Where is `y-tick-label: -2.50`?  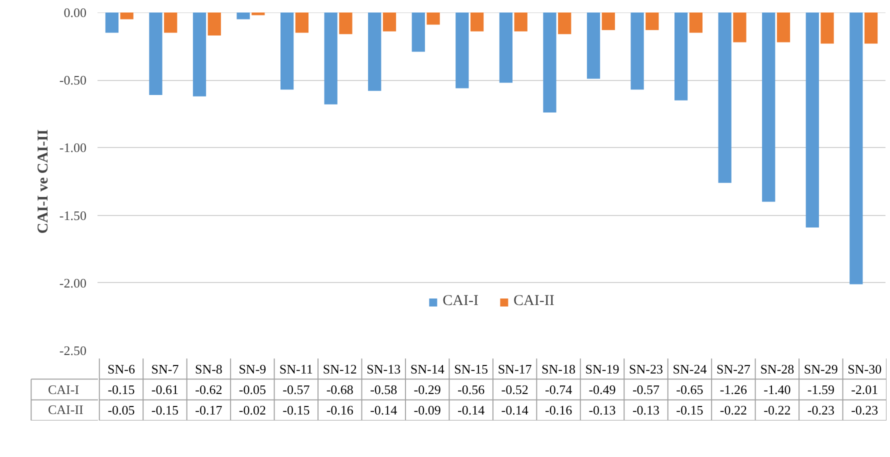
y-tick-label: -2.50 is located at coordinates (73, 350).